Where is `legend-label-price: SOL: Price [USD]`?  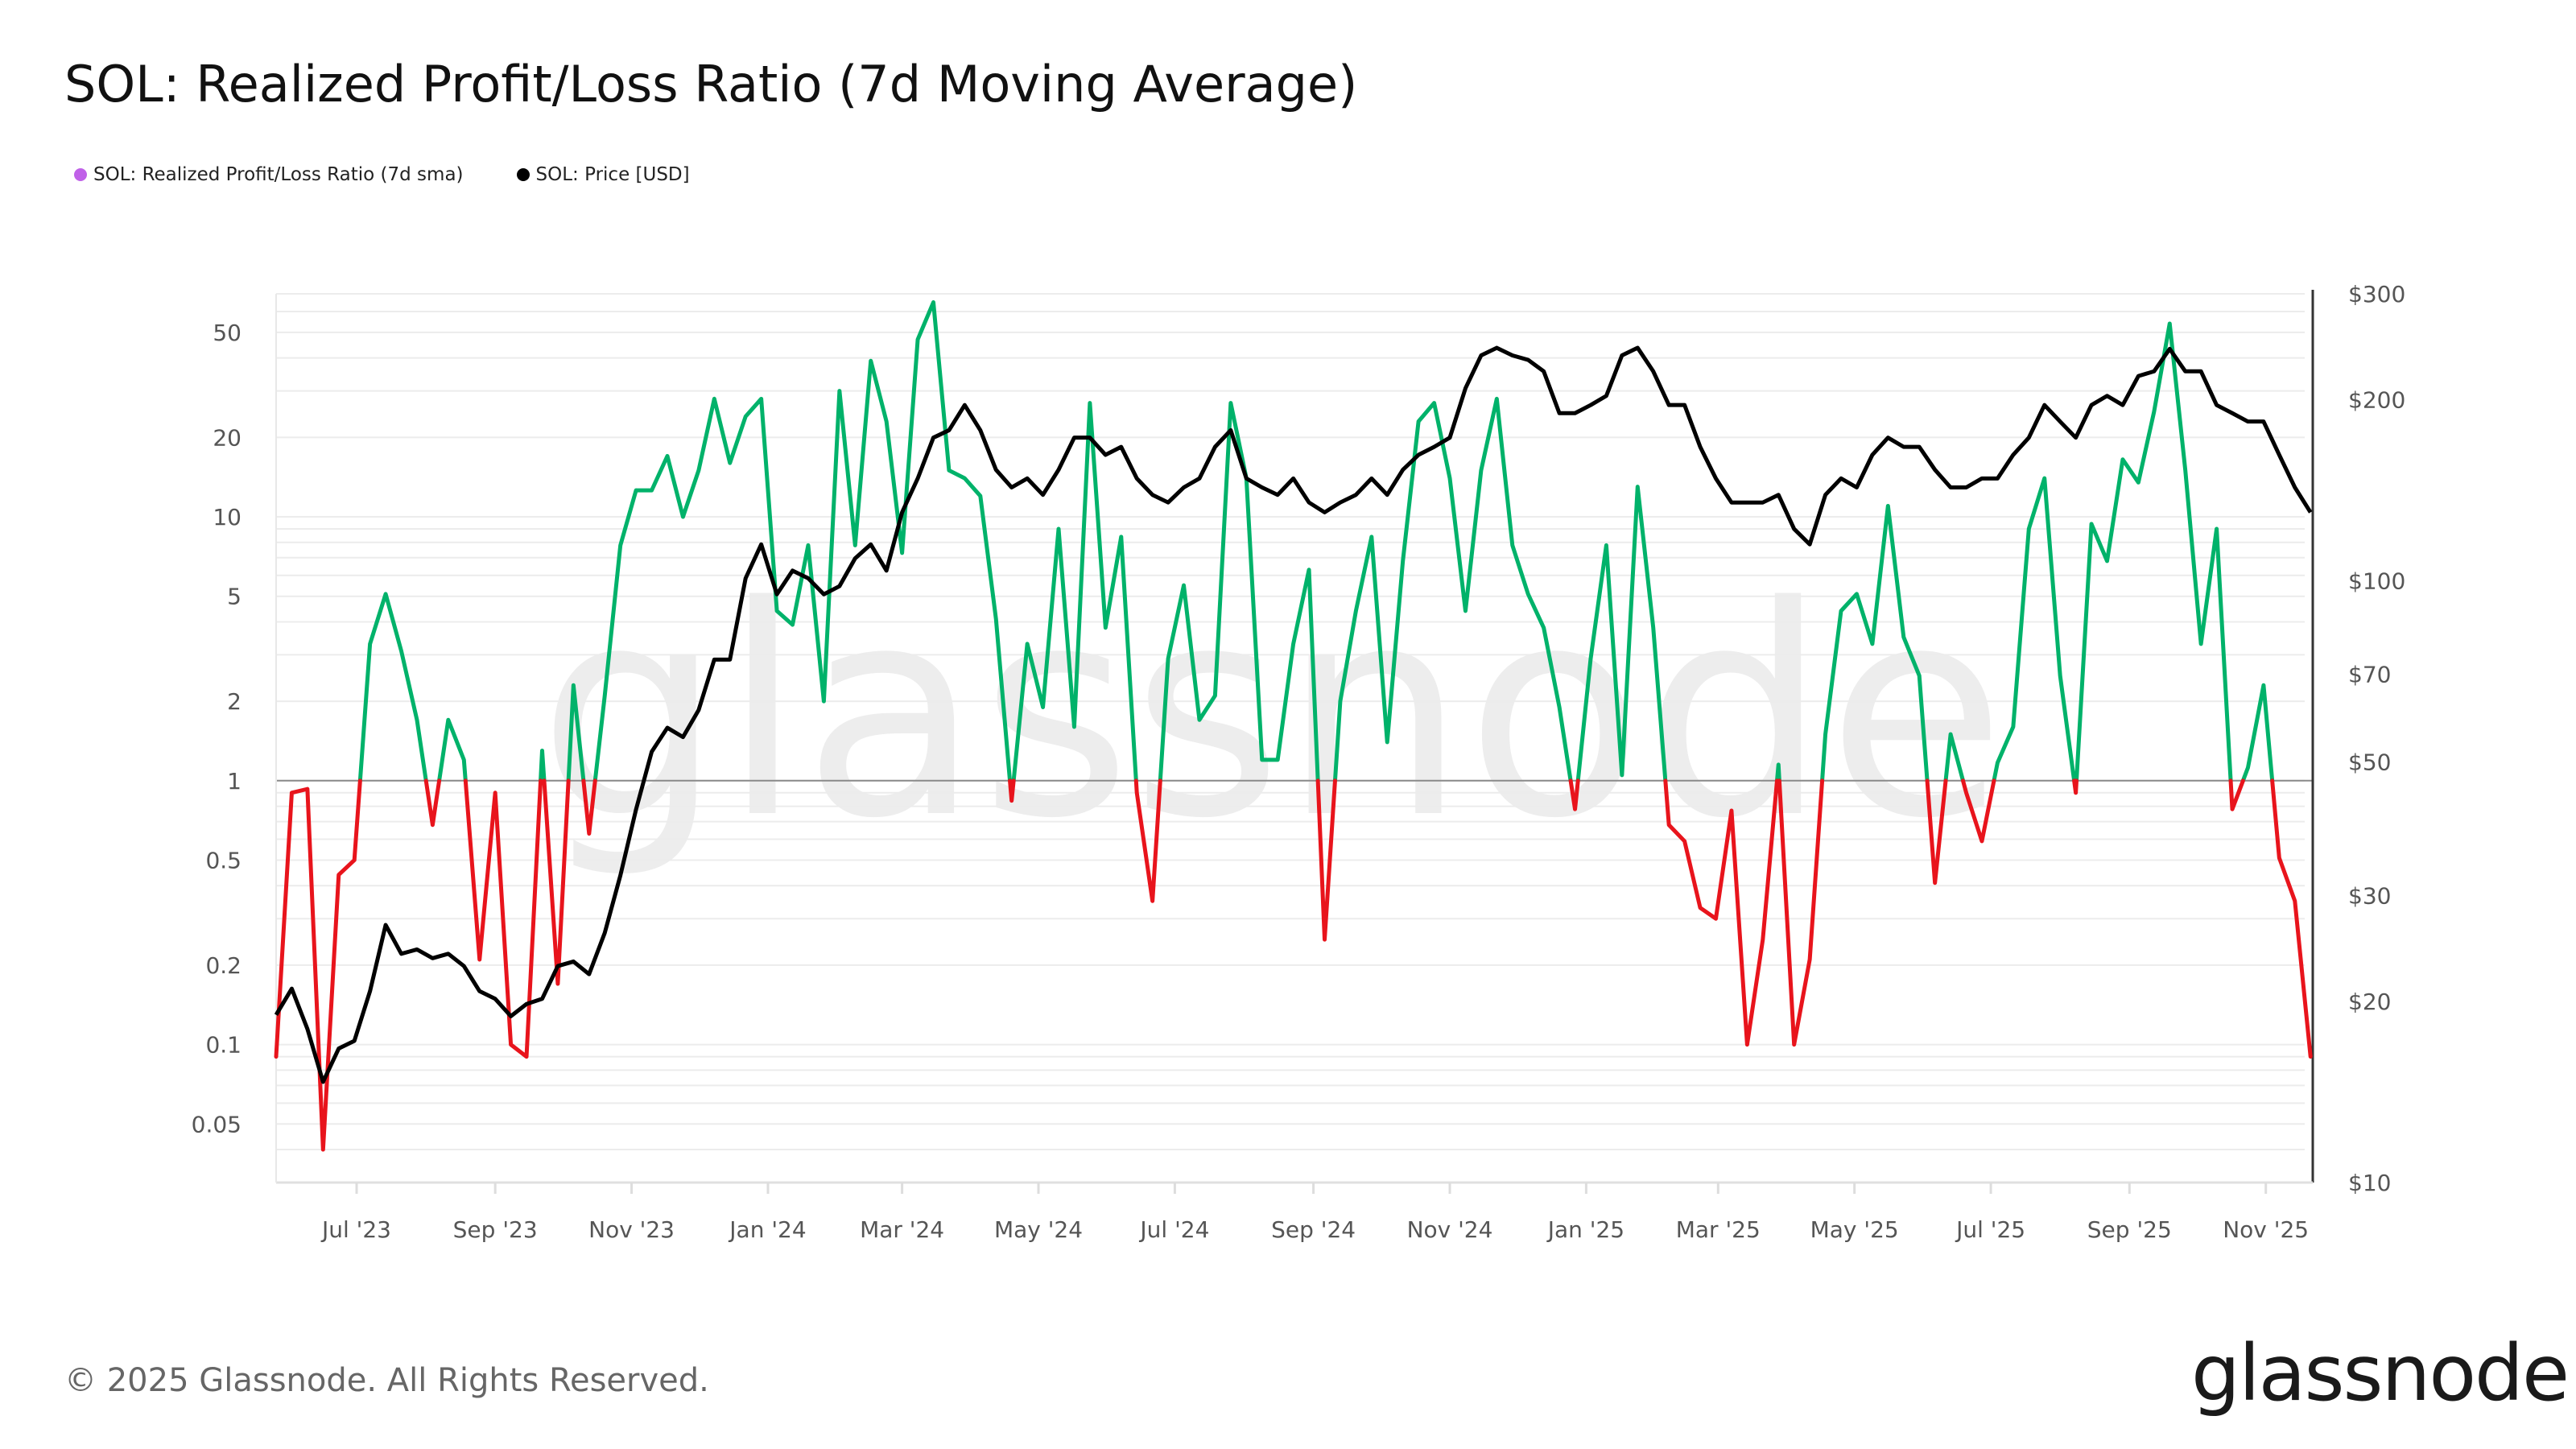 legend-label-price: SOL: Price [USD] is located at coordinates (612, 174).